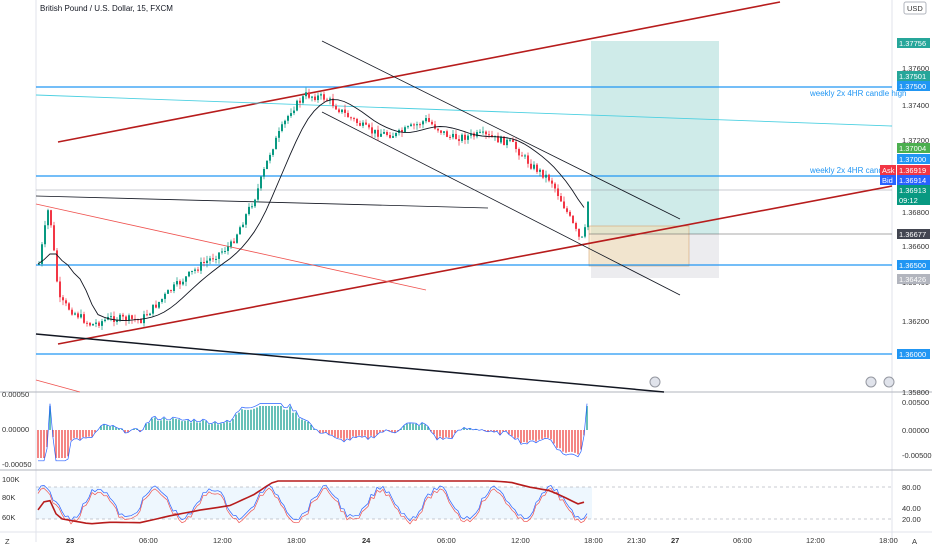 The image size is (932, 550). I want to click on annotation-candle-high: weekly 2x 4HR candle high, so click(858, 93).